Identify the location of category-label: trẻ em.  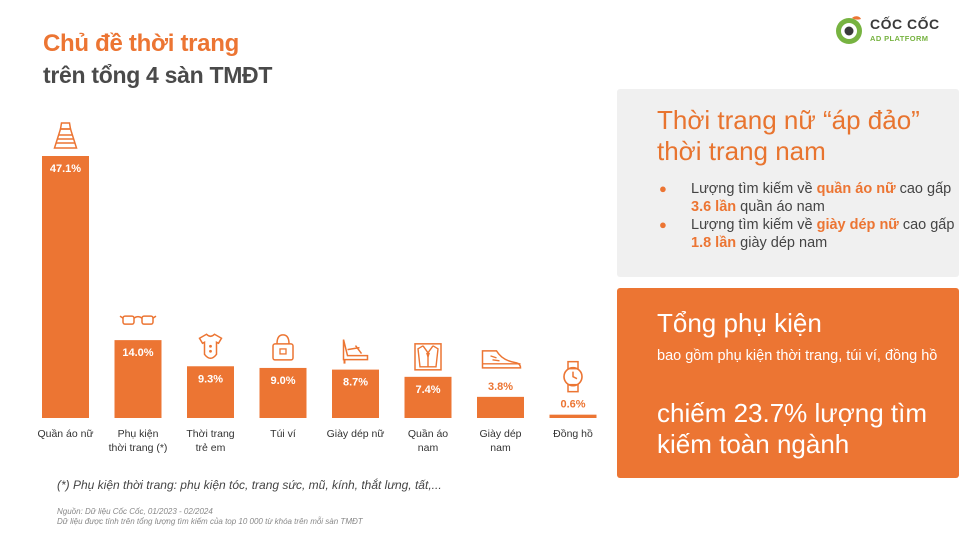
(211, 448).